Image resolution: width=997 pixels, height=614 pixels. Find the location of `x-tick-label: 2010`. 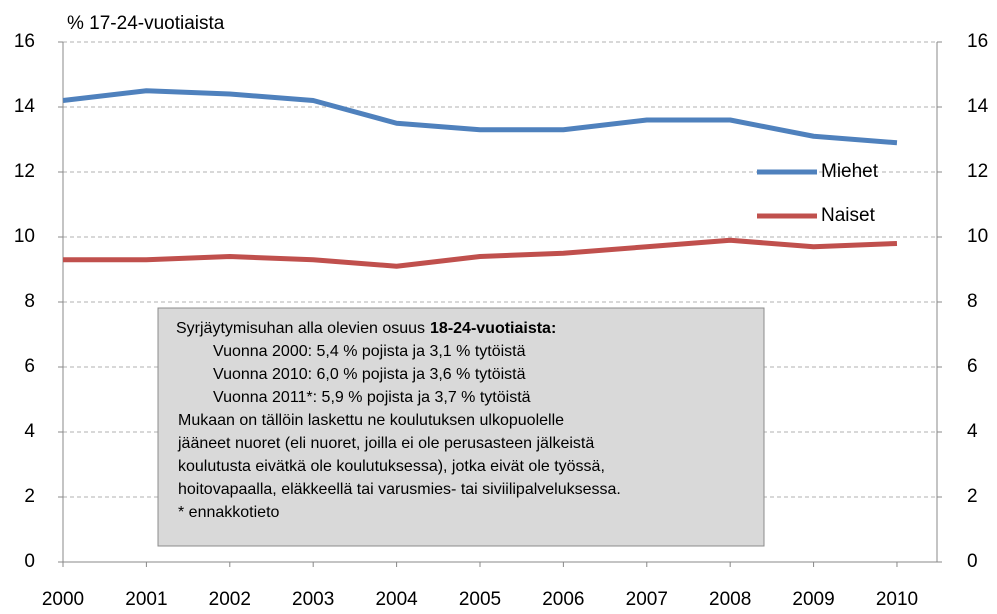

x-tick-label: 2010 is located at coordinates (897, 599).